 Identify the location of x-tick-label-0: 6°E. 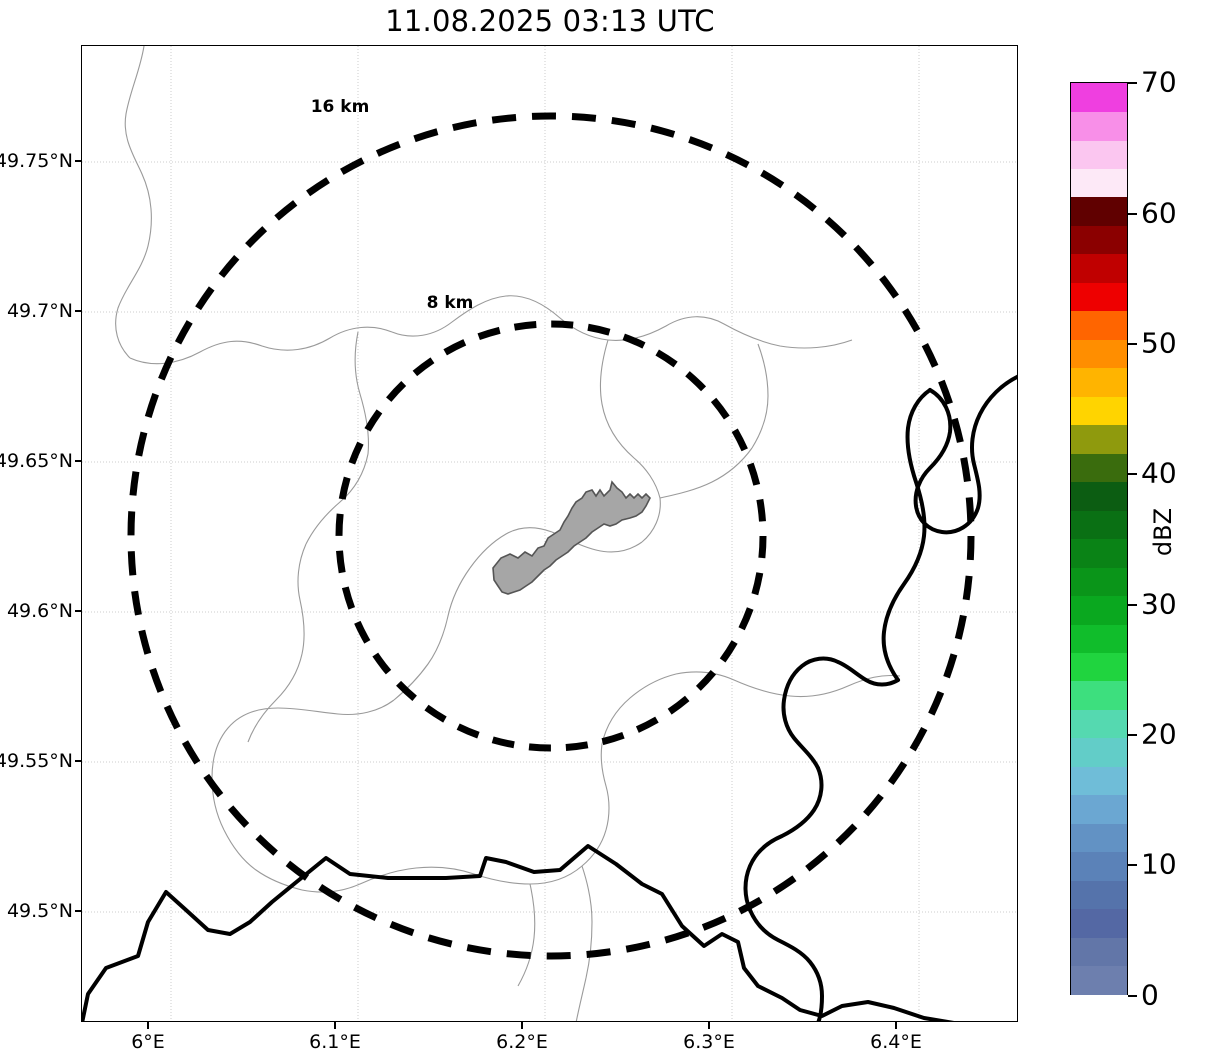
(148, 1042).